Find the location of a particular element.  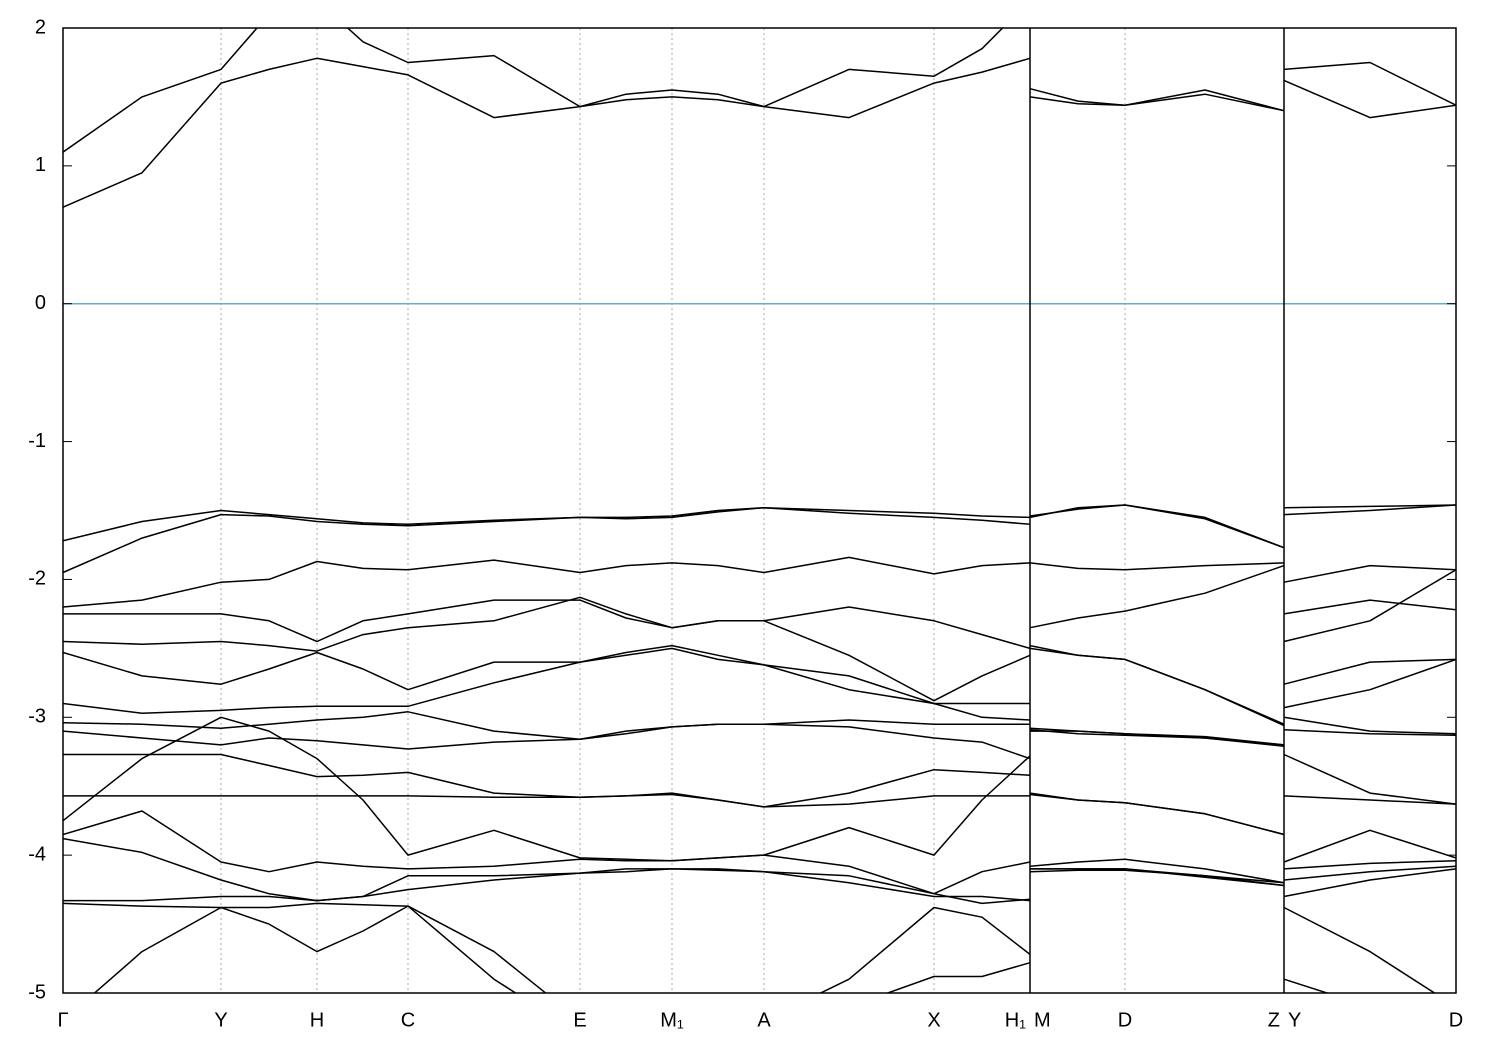

x-tick-label: H₁ is located at coordinates (1015, 1020).